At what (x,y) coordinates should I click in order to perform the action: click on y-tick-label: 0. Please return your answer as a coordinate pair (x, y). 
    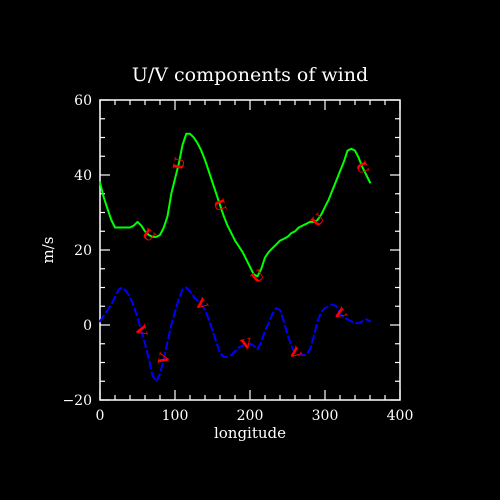
    Looking at the image, I should click on (87, 326).